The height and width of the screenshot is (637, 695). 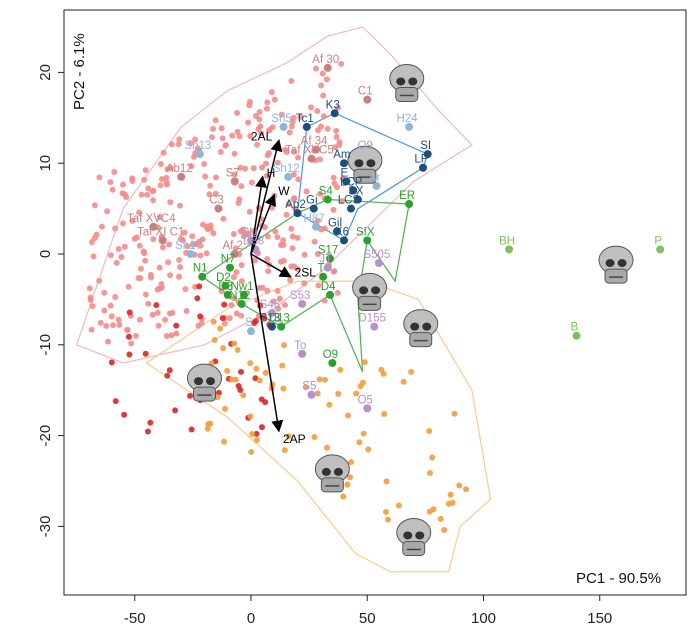 I want to click on point-label: K6, so click(x=342, y=232).